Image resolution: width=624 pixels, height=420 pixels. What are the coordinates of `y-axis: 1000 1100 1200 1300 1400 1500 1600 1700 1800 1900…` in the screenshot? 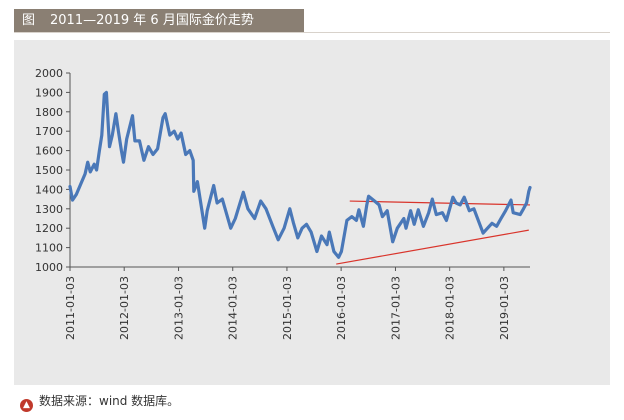 It's located at (53, 170).